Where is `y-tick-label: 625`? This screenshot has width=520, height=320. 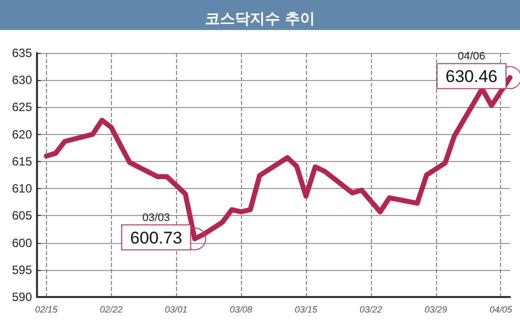 y-tick-label: 625 is located at coordinates (22, 107).